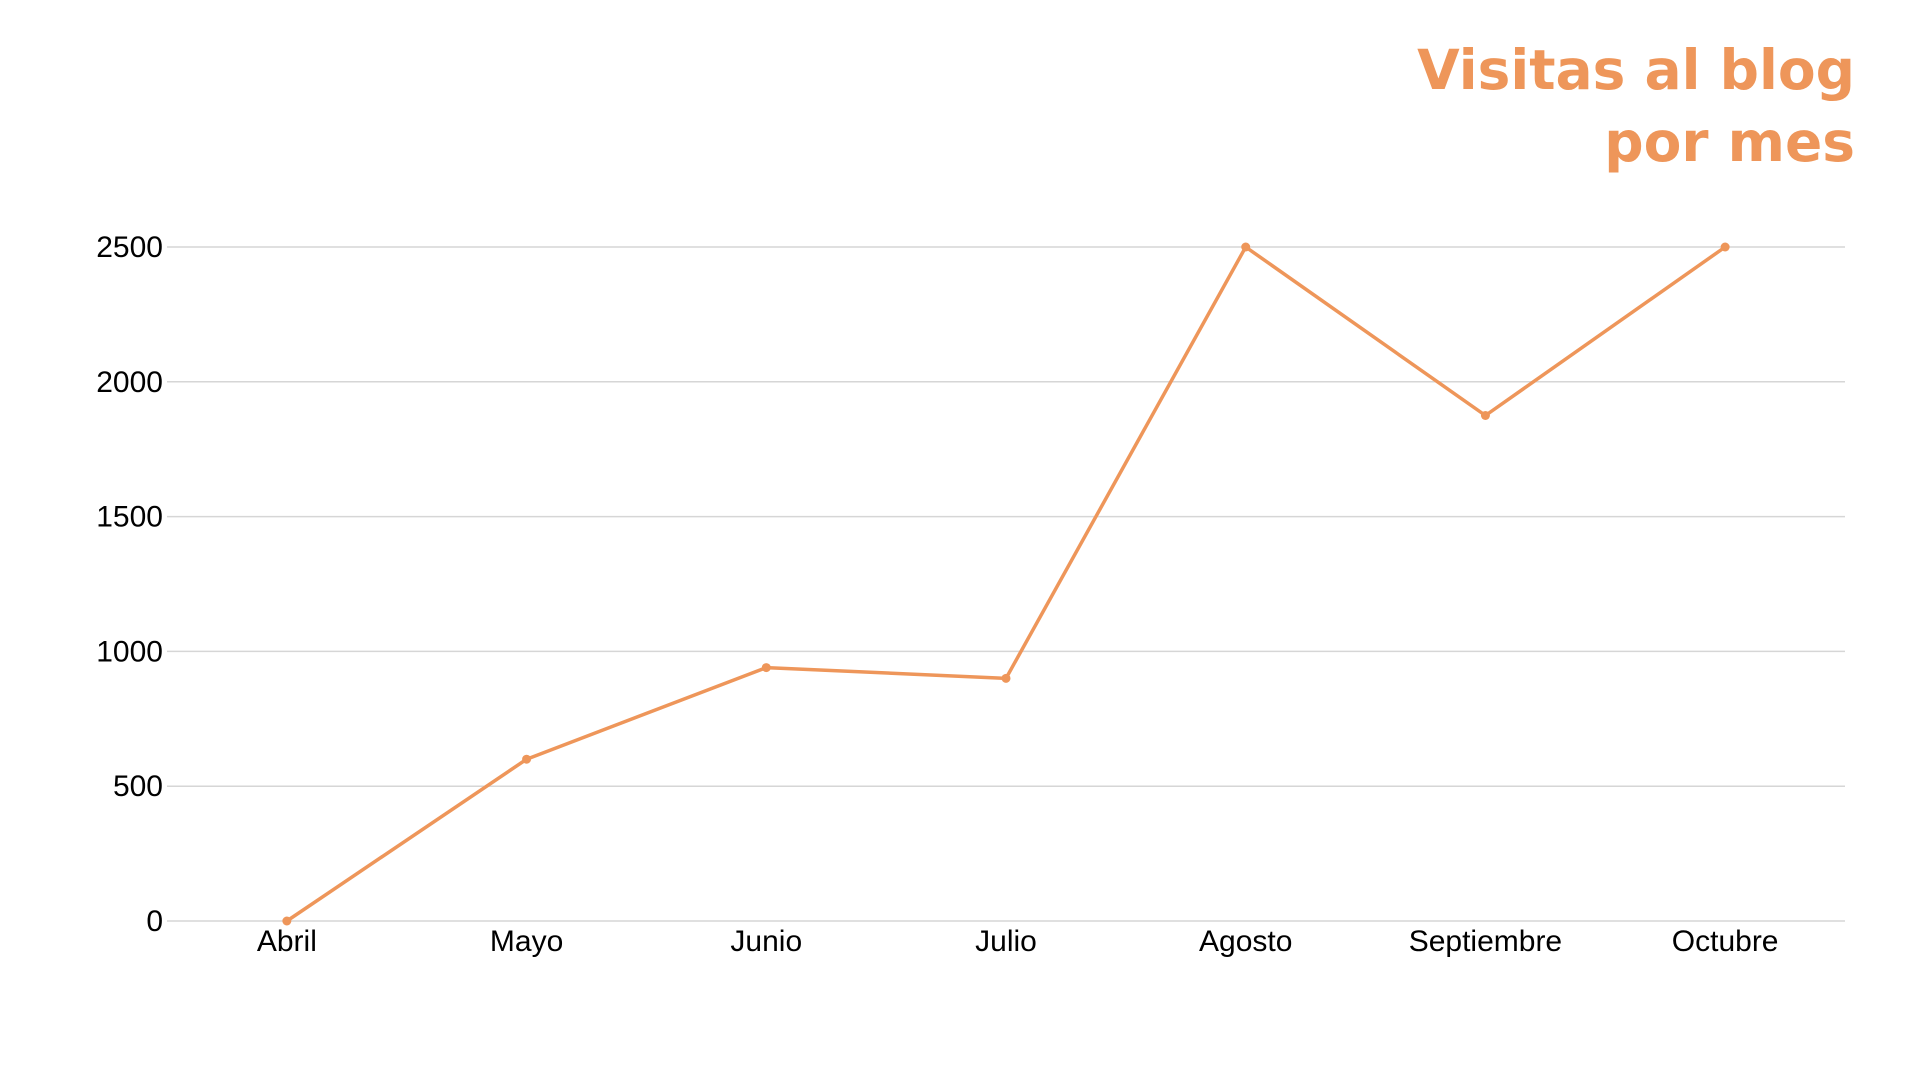  Describe the element at coordinates (129, 584) in the screenshot. I see `y-axis-tick-labels: 0 500 1000 1500 2000 2500` at that location.